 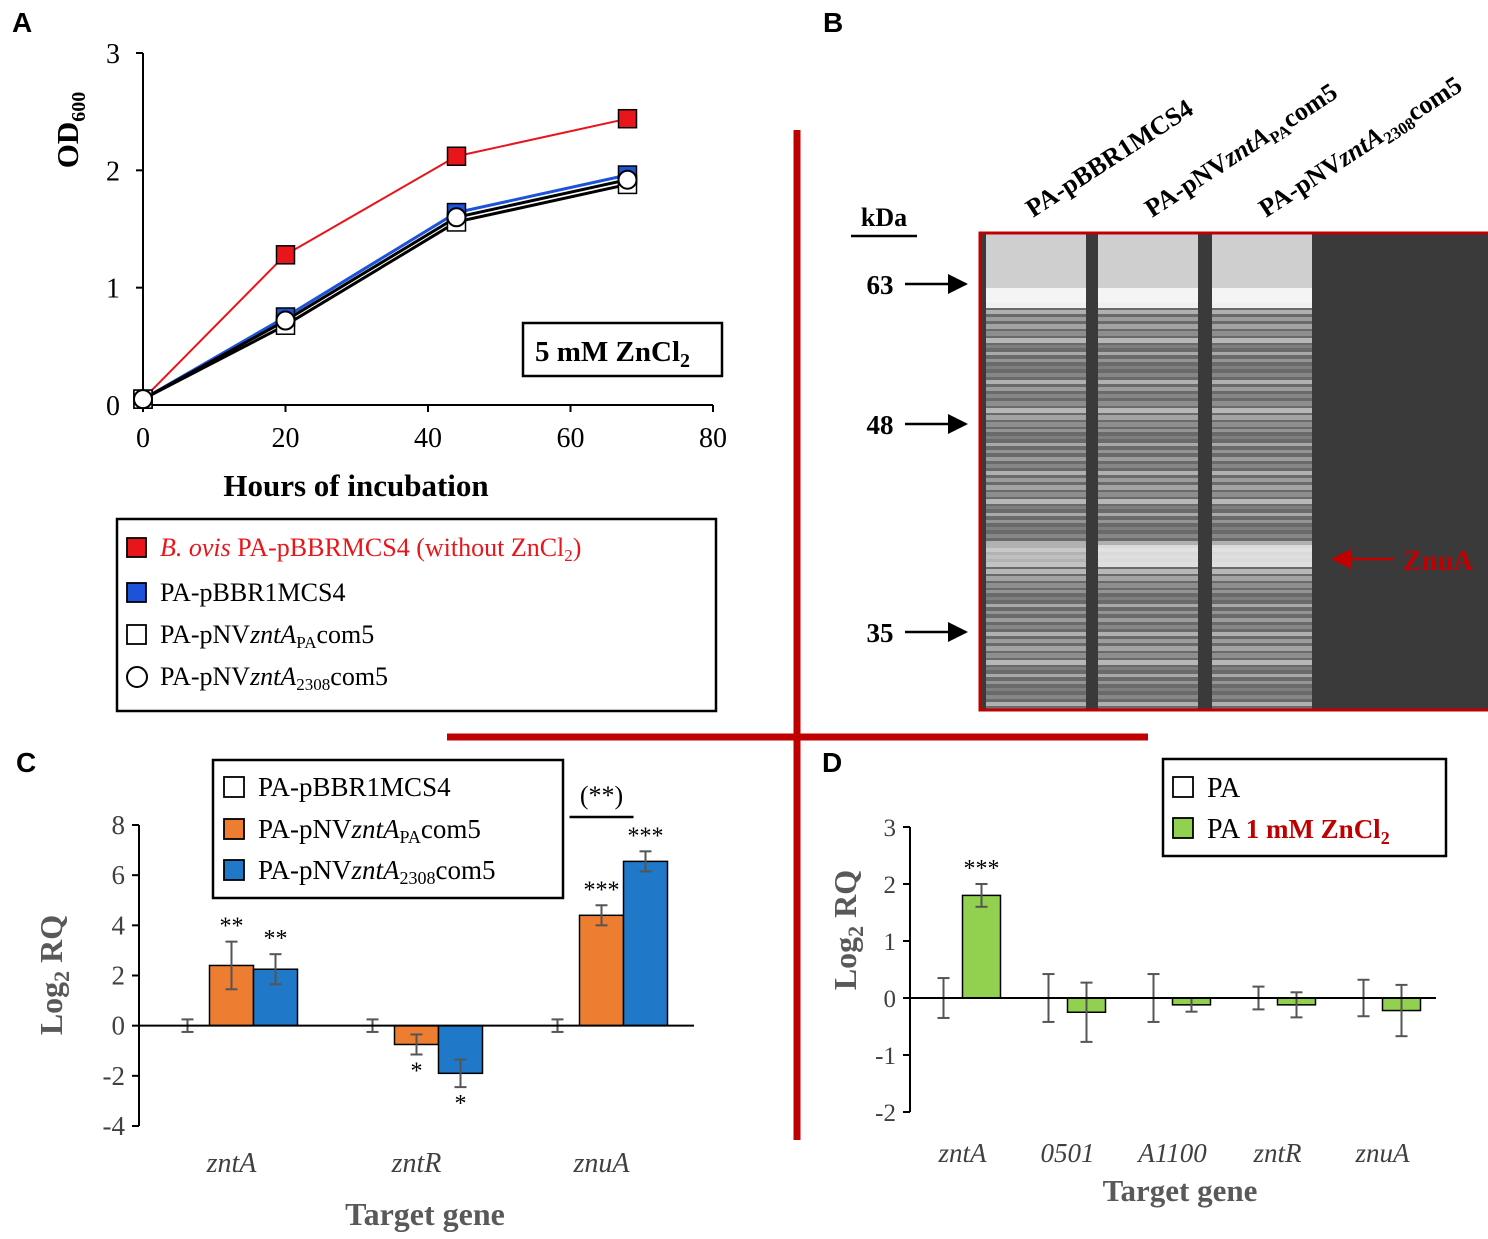 What do you see at coordinates (119, 875) in the screenshot?
I see `y-tick-label: 6` at bounding box center [119, 875].